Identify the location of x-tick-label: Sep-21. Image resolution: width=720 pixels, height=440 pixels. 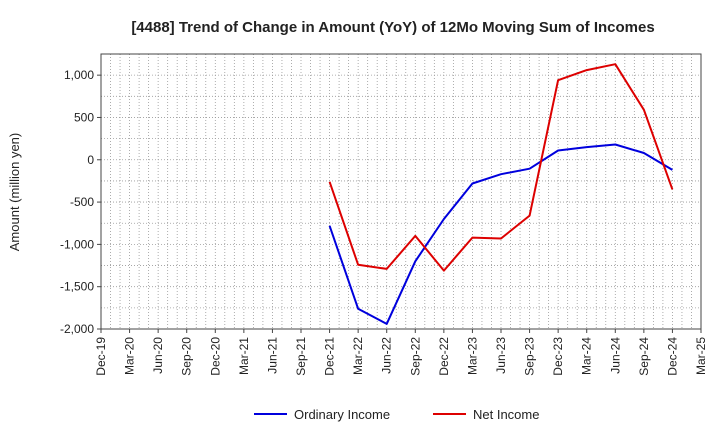
(301, 356).